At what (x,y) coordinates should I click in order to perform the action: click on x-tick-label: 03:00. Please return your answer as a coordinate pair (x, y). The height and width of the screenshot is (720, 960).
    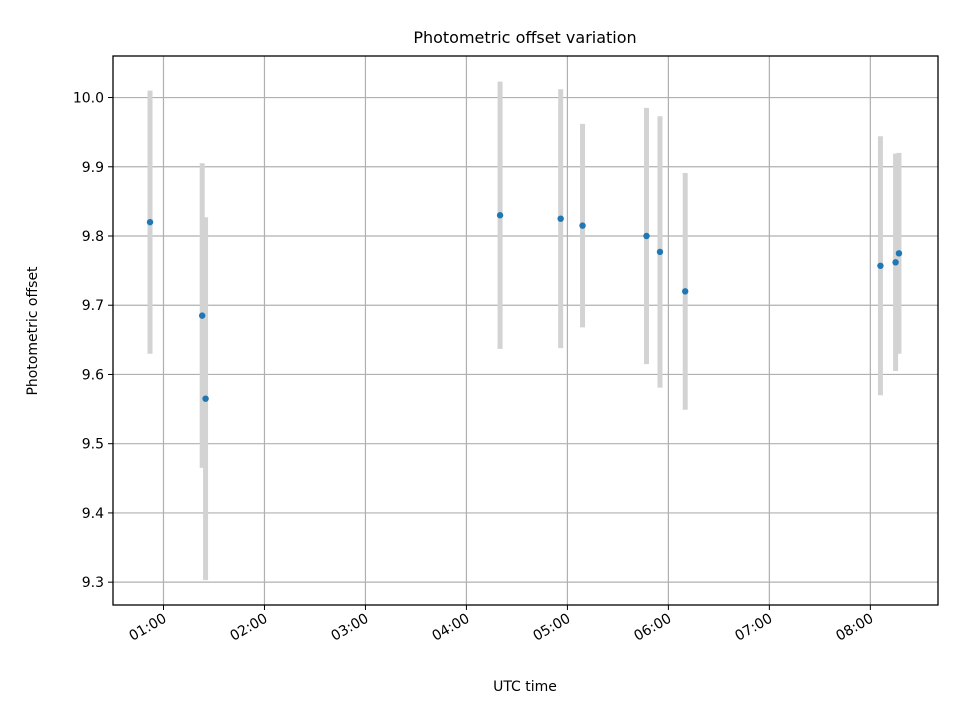
    Looking at the image, I should click on (349, 628).